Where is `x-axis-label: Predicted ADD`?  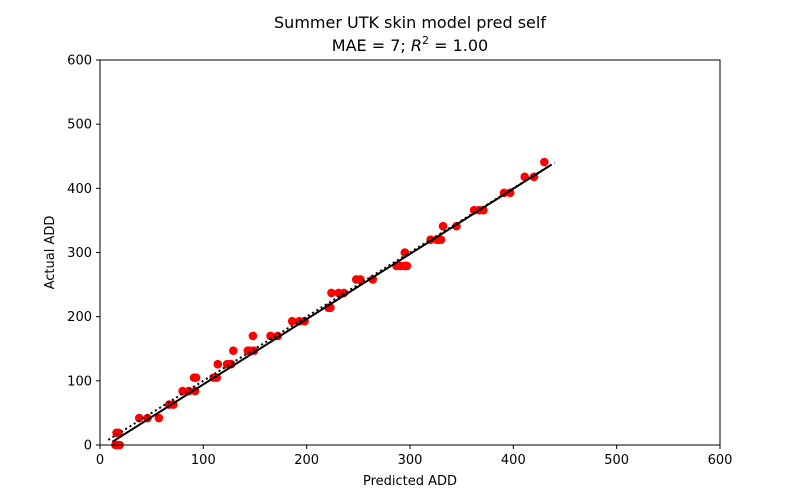 x-axis-label: Predicted ADD is located at coordinates (410, 481).